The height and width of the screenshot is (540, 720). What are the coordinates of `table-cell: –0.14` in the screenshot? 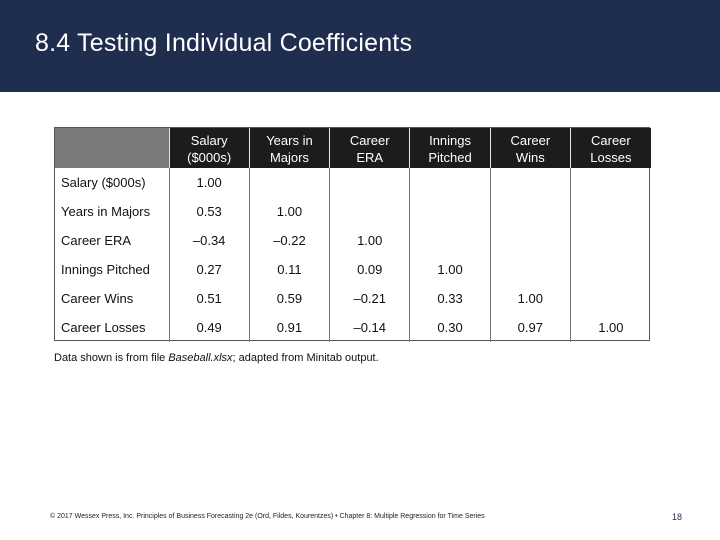 It's located at (370, 327).